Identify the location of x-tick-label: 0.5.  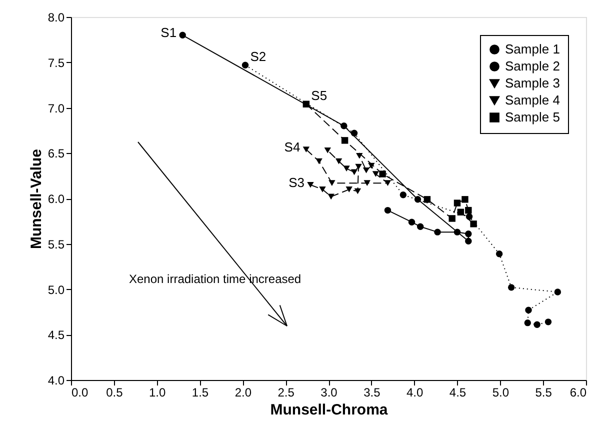
(115, 393).